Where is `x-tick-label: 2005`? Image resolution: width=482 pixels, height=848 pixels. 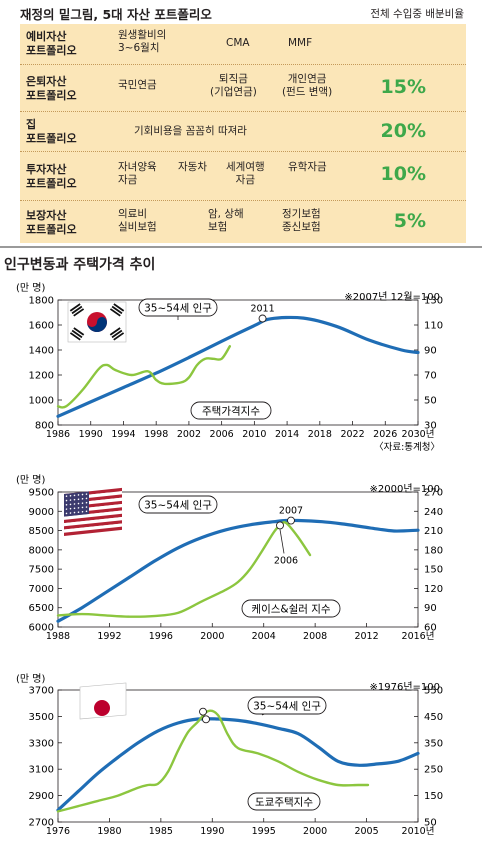 x-tick-label: 2005 is located at coordinates (366, 831).